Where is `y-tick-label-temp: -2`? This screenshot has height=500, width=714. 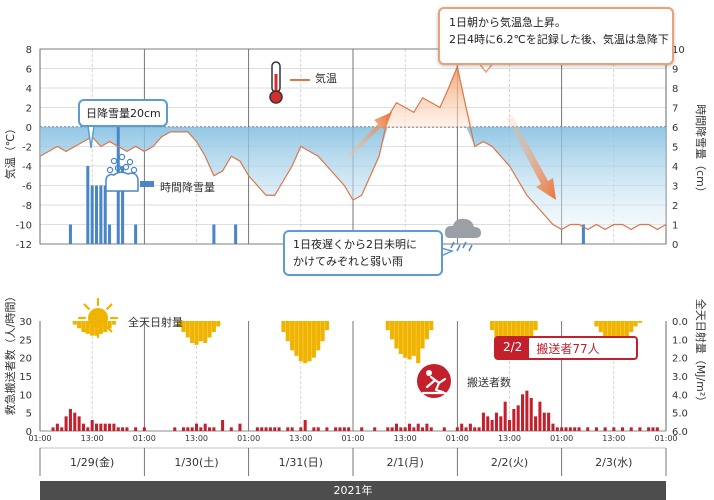
y-tick-label-temp: -2 is located at coordinates (27, 148).